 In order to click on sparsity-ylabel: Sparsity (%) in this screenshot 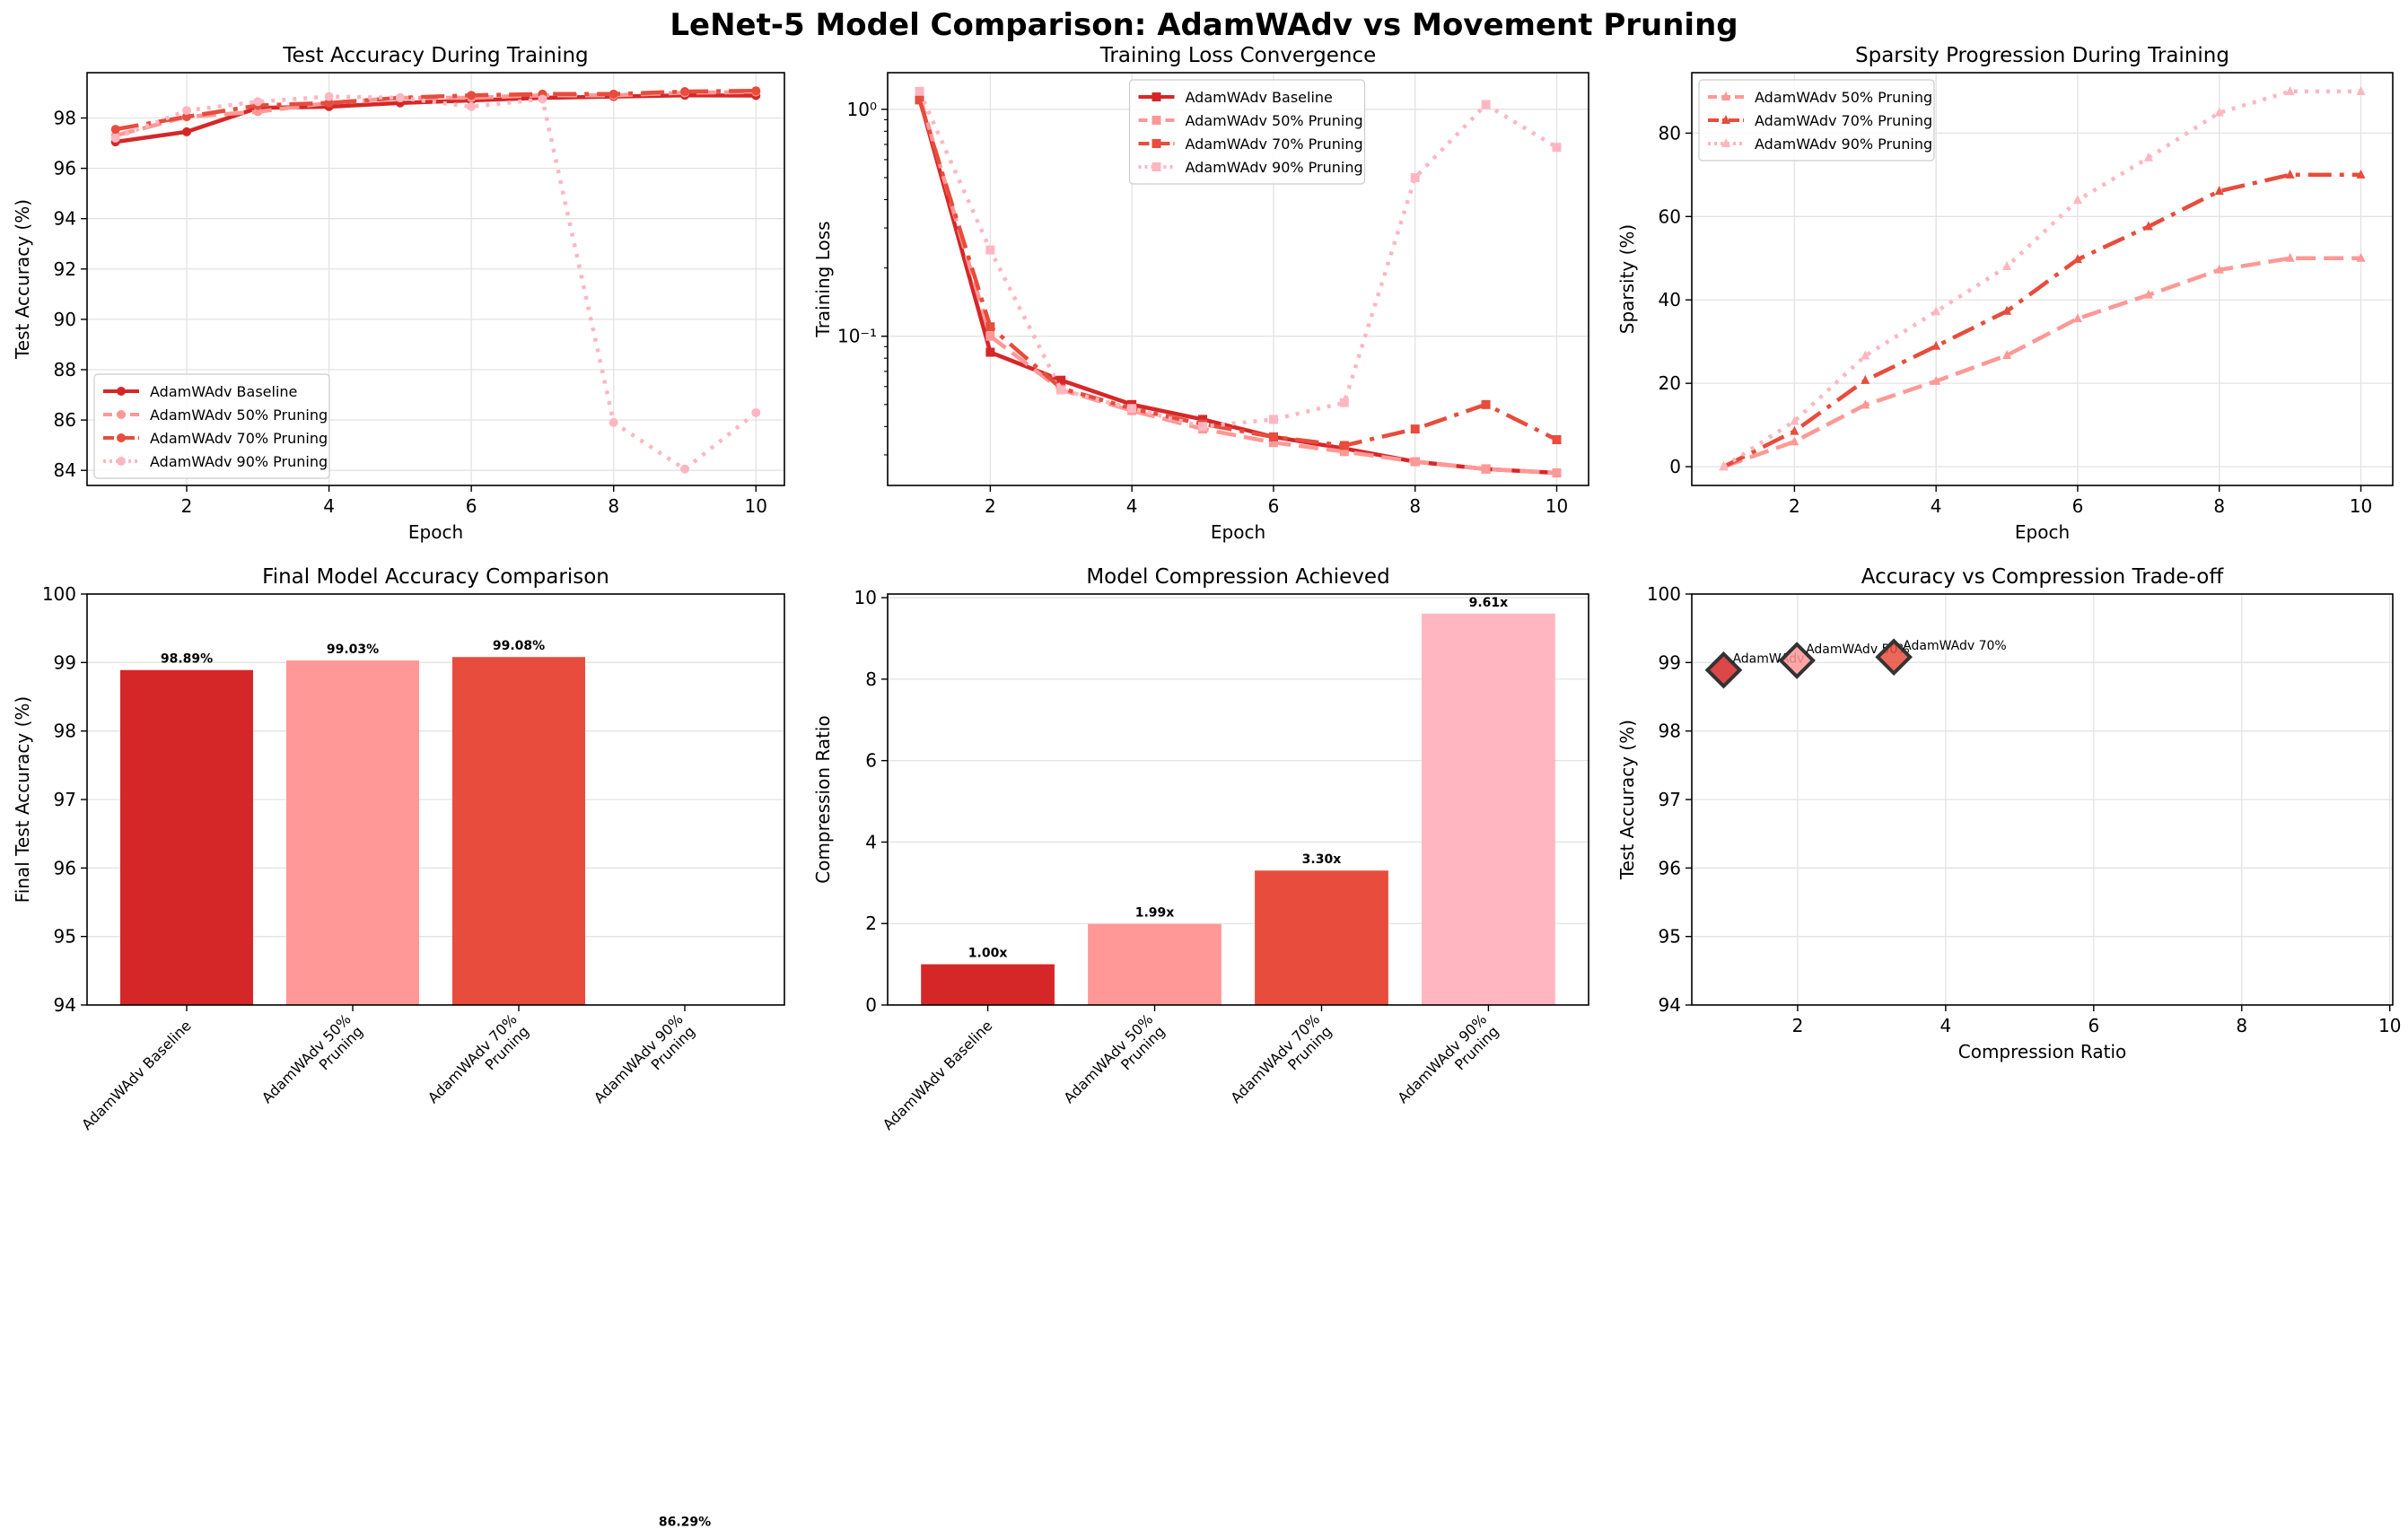, I will do `click(1627, 280)`.